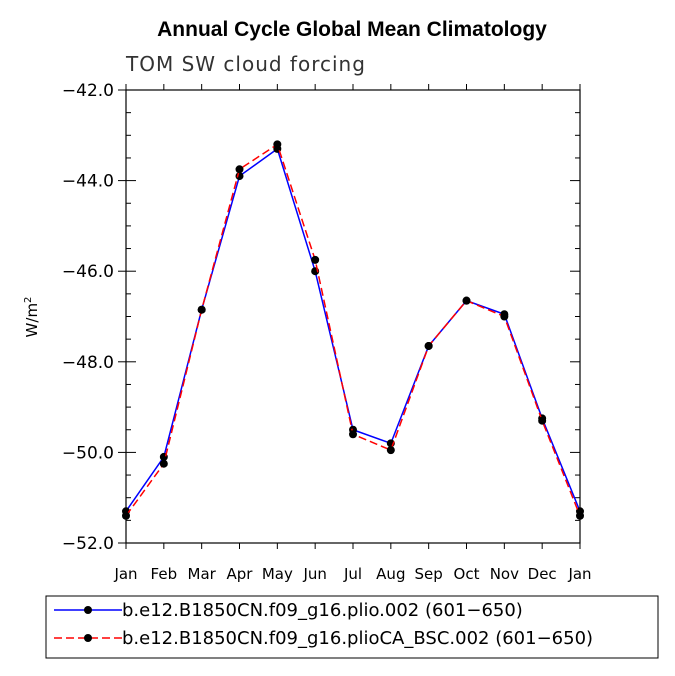 Image resolution: width=675 pixels, height=676 pixels. Describe the element at coordinates (429, 574) in the screenshot. I see `x-tick-label: Sep` at that location.